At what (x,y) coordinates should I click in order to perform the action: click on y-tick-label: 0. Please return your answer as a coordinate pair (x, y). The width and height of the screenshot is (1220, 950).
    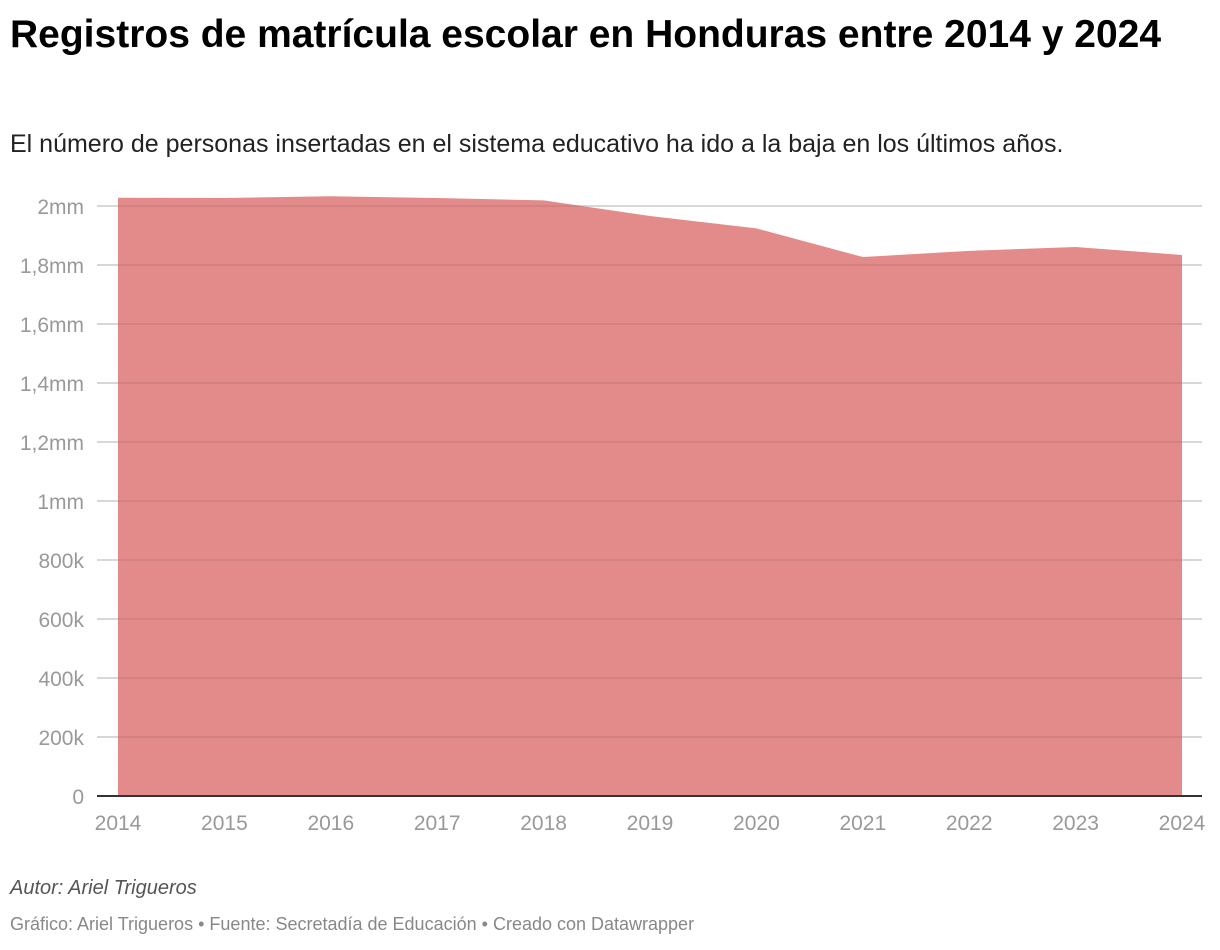
    Looking at the image, I should click on (78, 797).